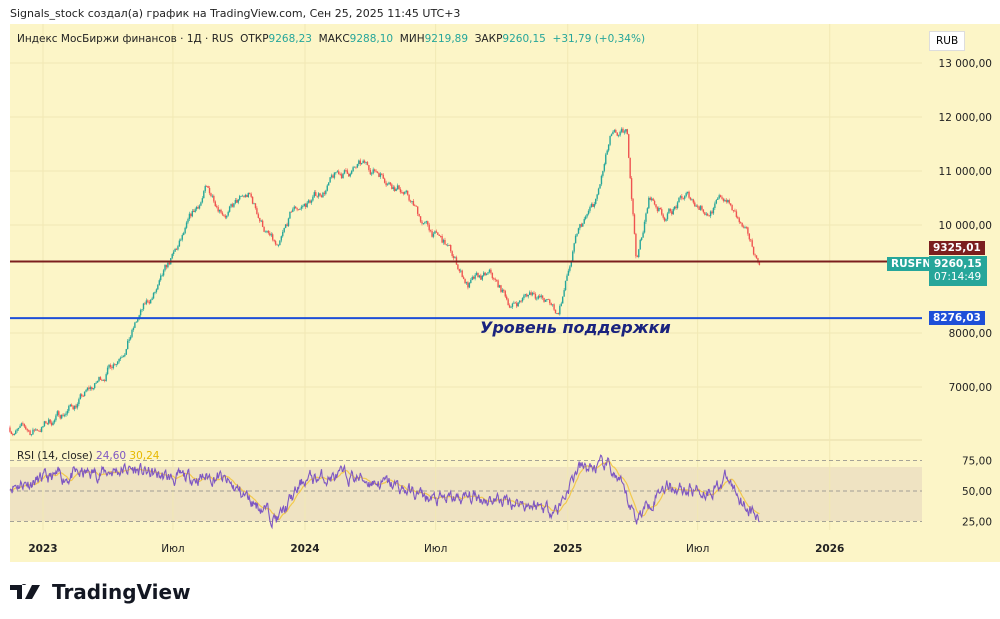 The image size is (1000, 619). Describe the element at coordinates (111, 456) in the screenshot. I see `rsi-value: 24,60` at that location.